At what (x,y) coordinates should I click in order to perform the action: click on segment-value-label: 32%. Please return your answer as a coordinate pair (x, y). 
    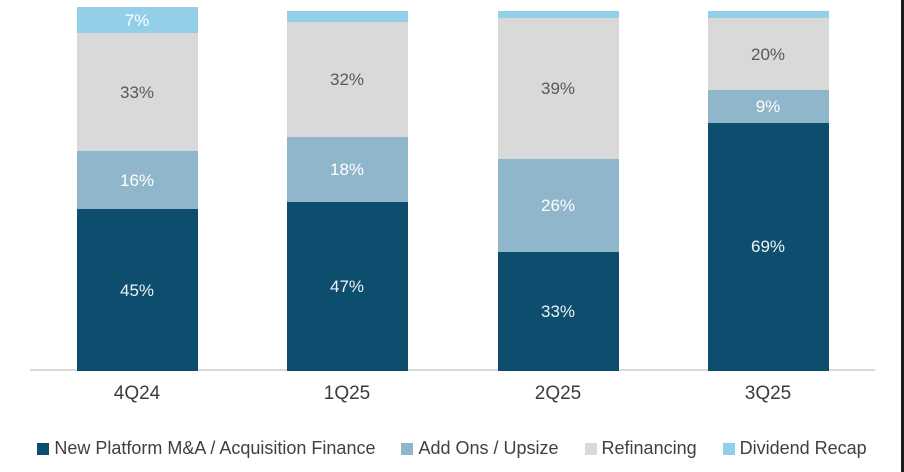
    Looking at the image, I should click on (347, 79).